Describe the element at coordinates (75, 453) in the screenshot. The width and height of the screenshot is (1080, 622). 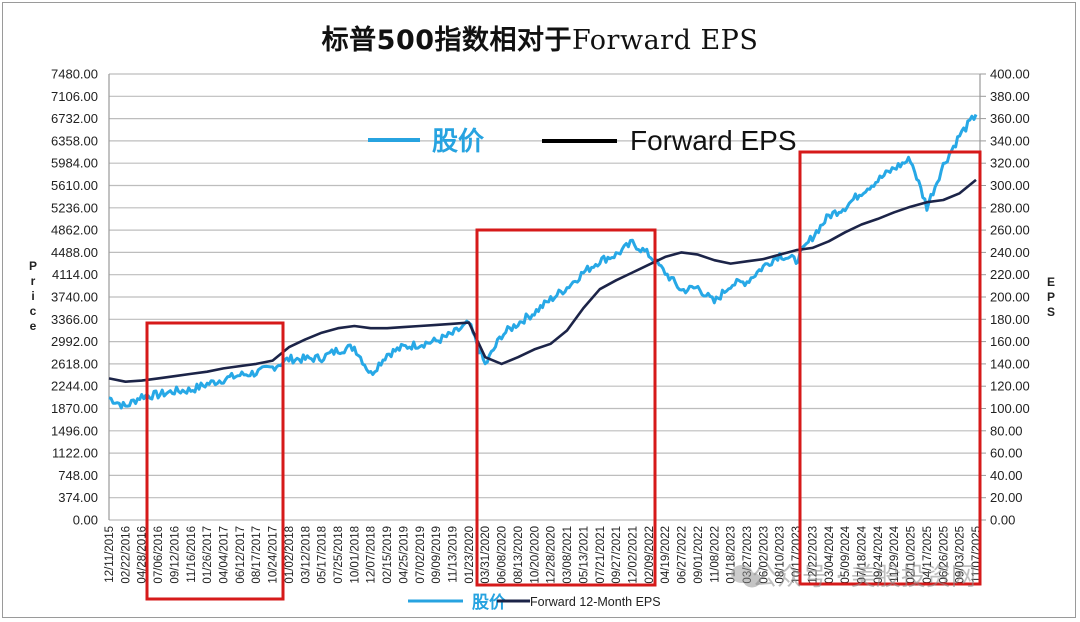
I see `y-tick-label-left: 1122.00` at that location.